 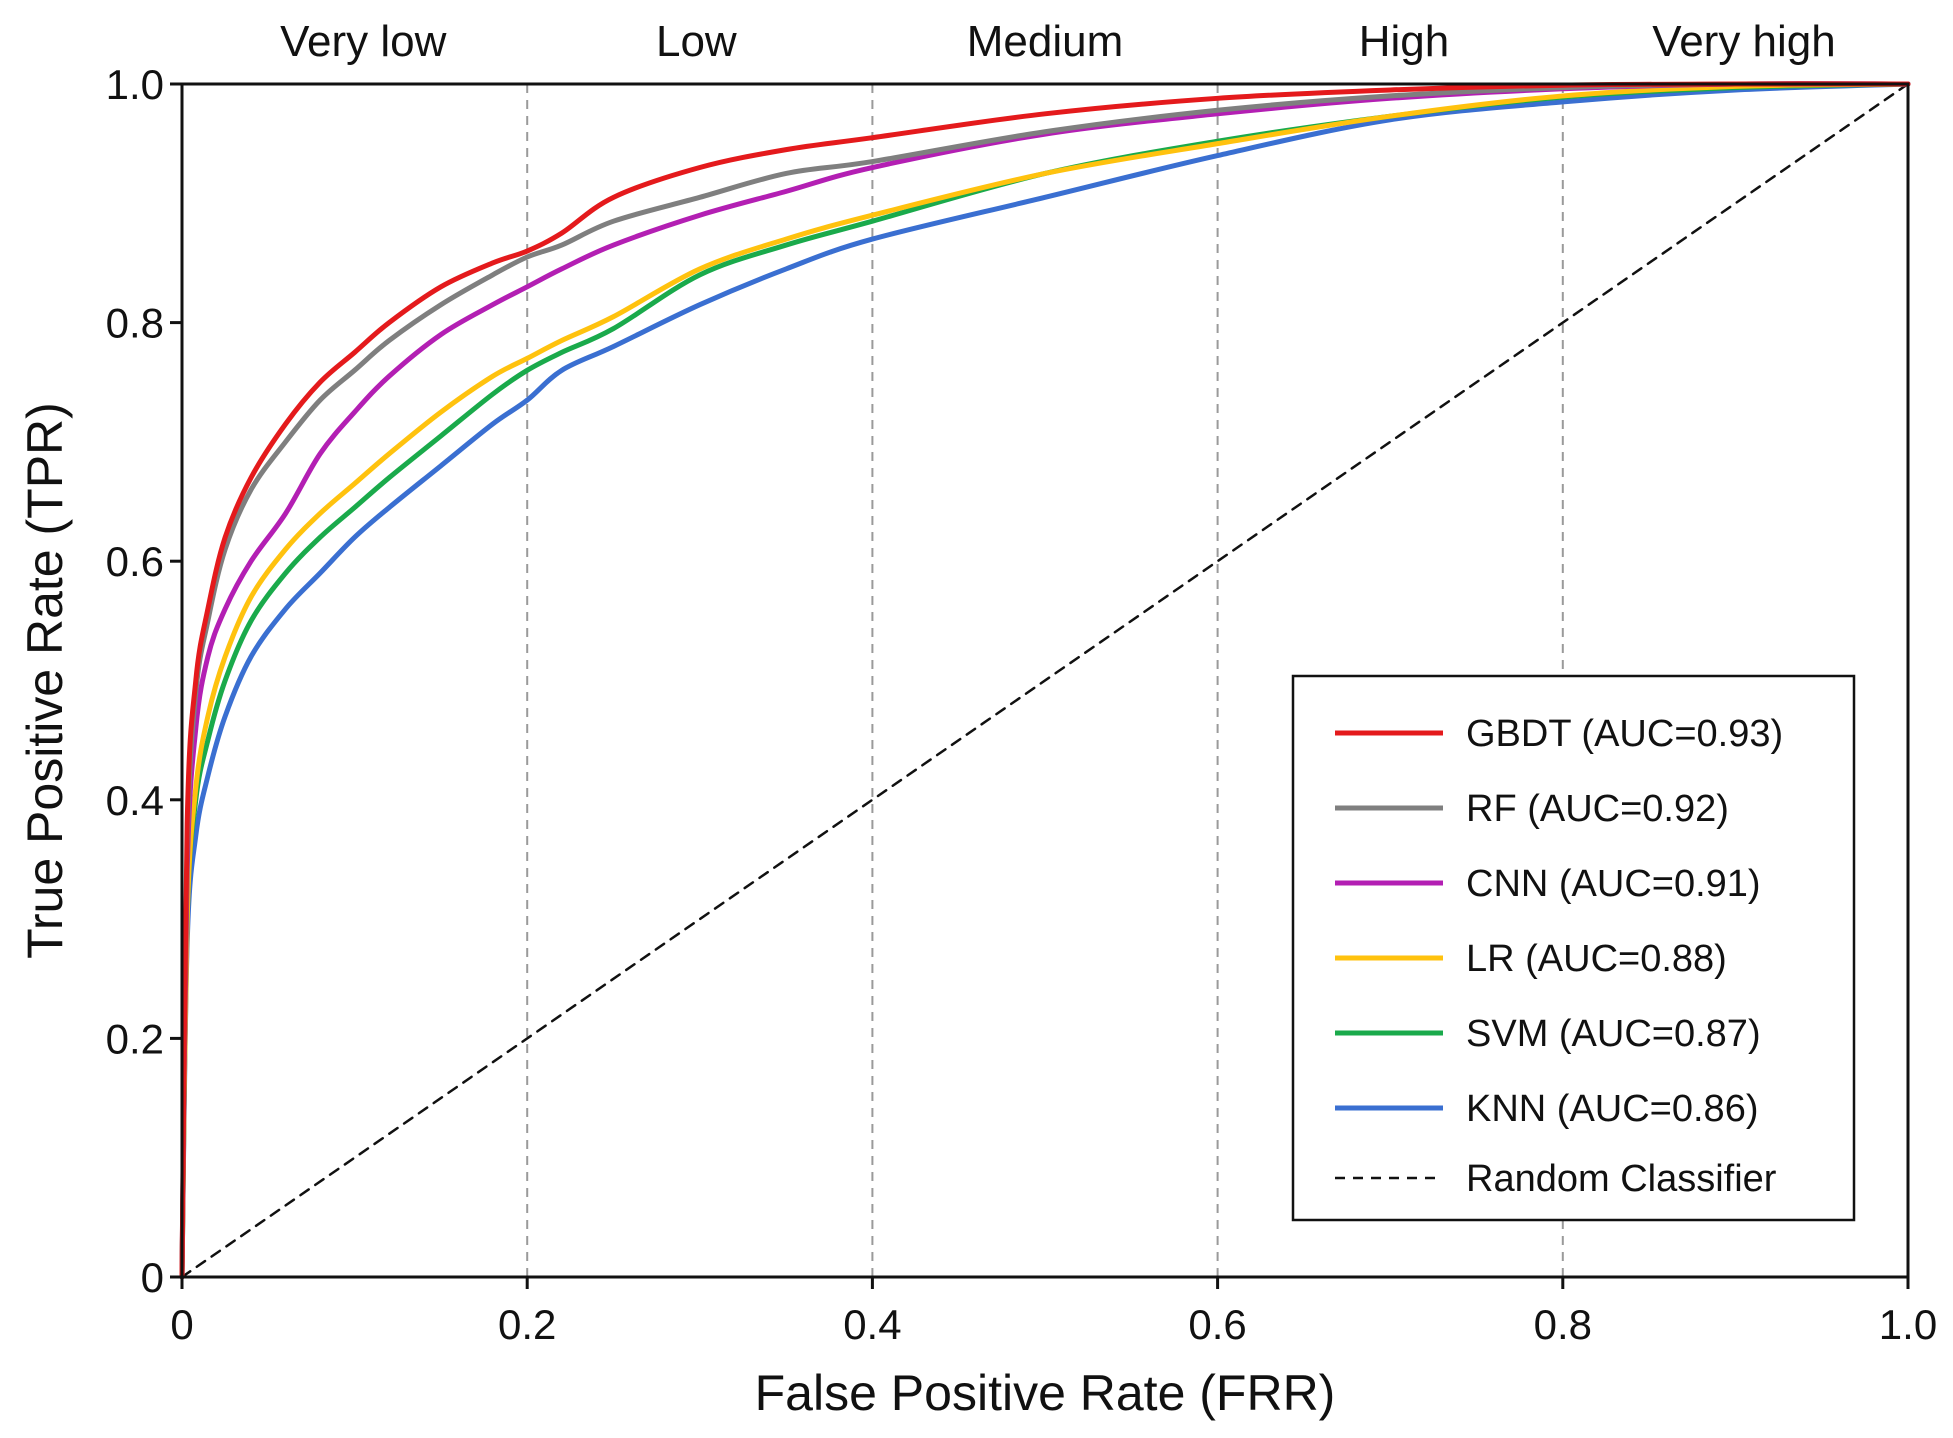 What do you see at coordinates (144, 681) in the screenshot?
I see `y-axis-ticks: 0 0.2 0.4 0.6 0.8 1.0` at bounding box center [144, 681].